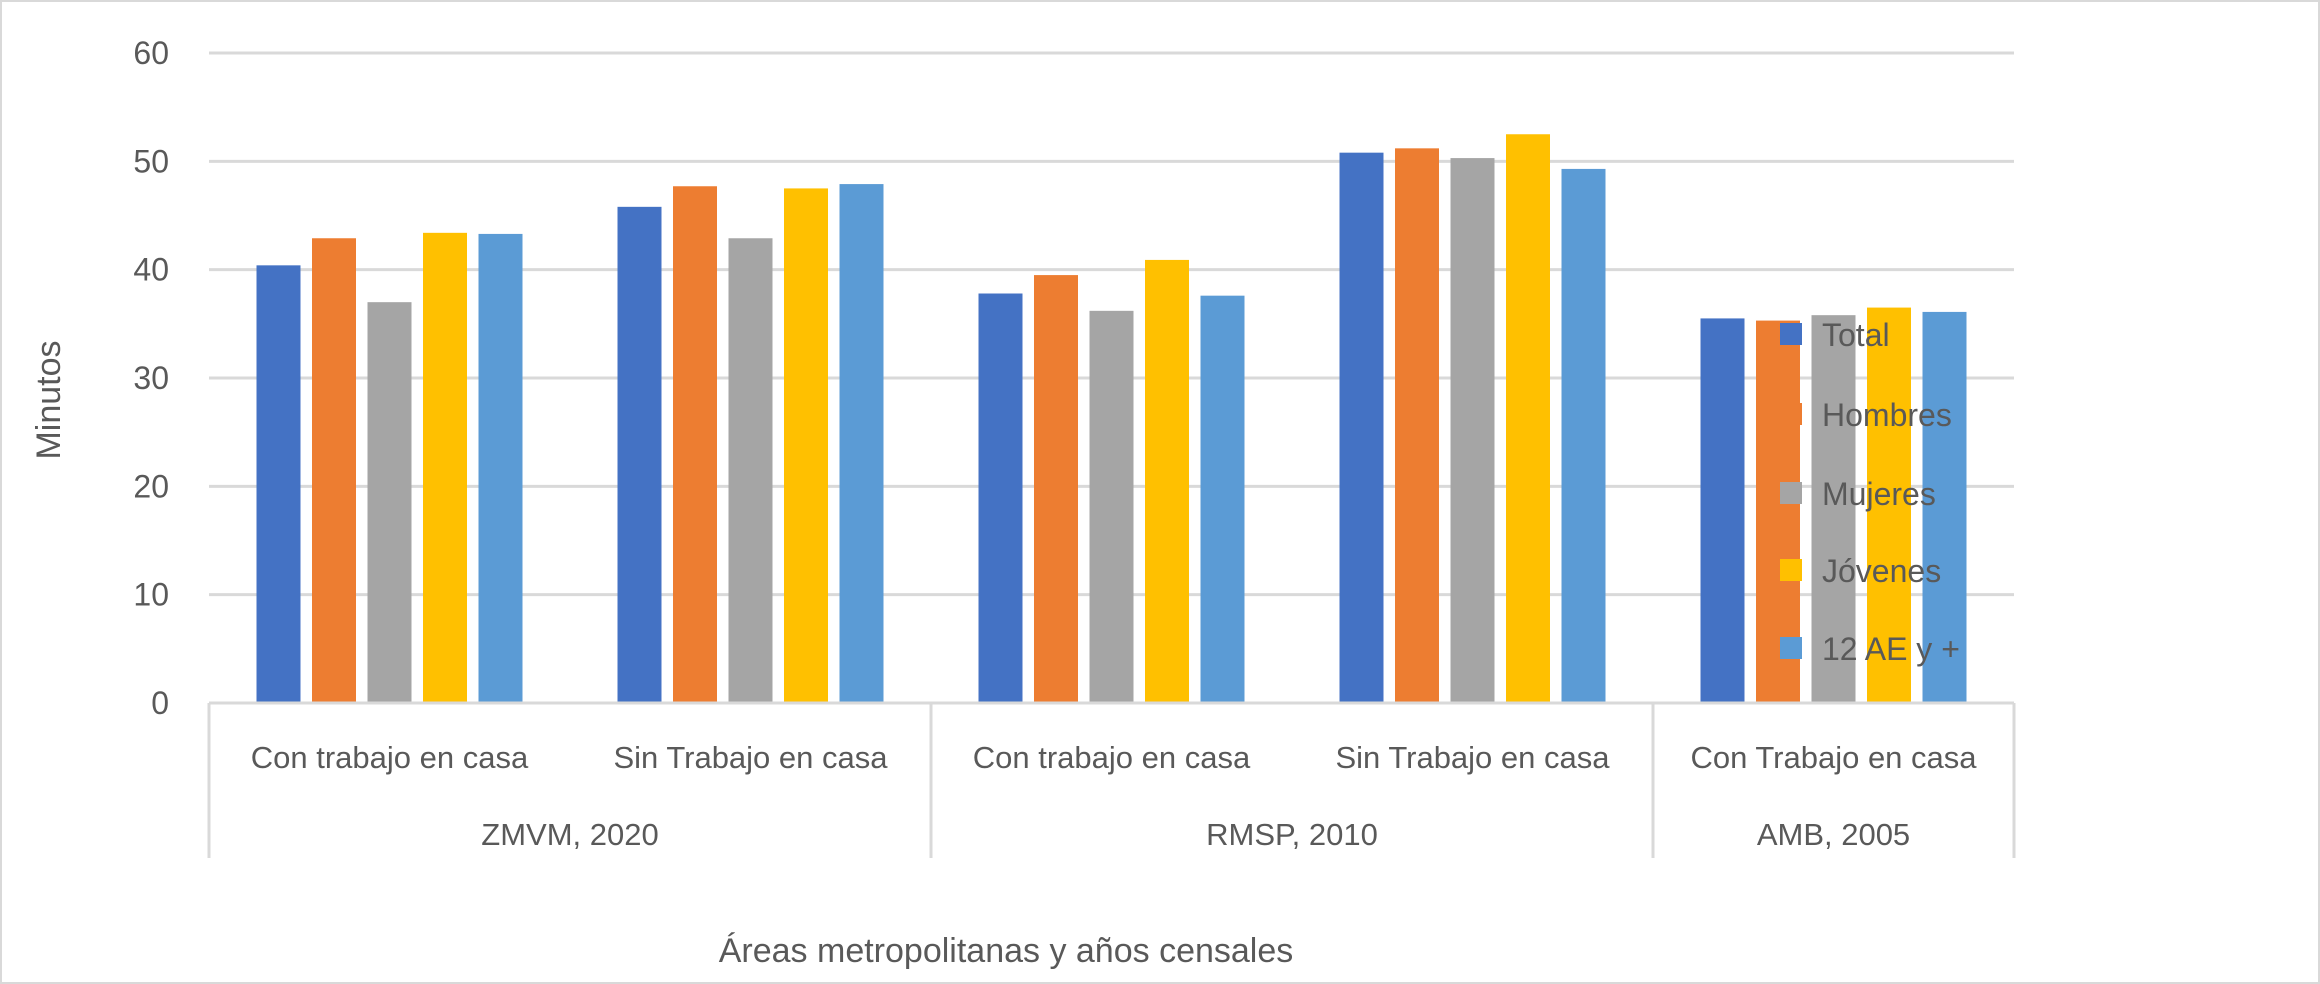 This screenshot has width=2320, height=984. Describe the element at coordinates (1887, 415) in the screenshot. I see `legend-label: Hombres` at that location.